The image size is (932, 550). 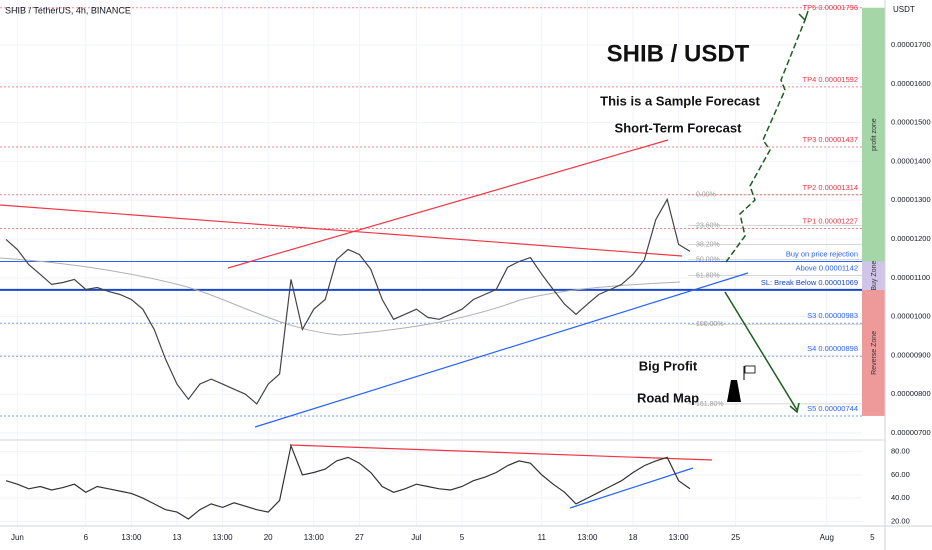 I want to click on y-tick-label: 20.00, so click(x=900, y=520).